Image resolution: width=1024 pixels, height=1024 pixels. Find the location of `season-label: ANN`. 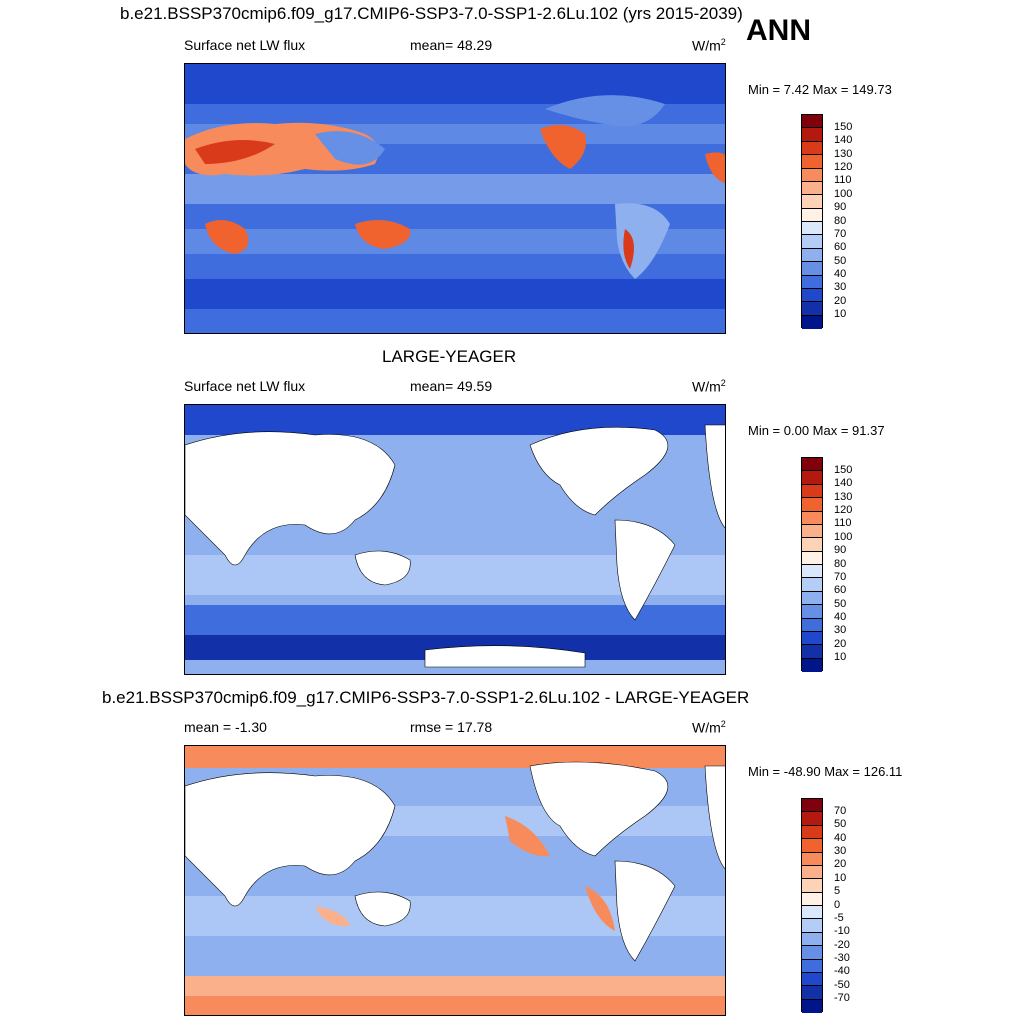

season-label: ANN is located at coordinates (778, 30).